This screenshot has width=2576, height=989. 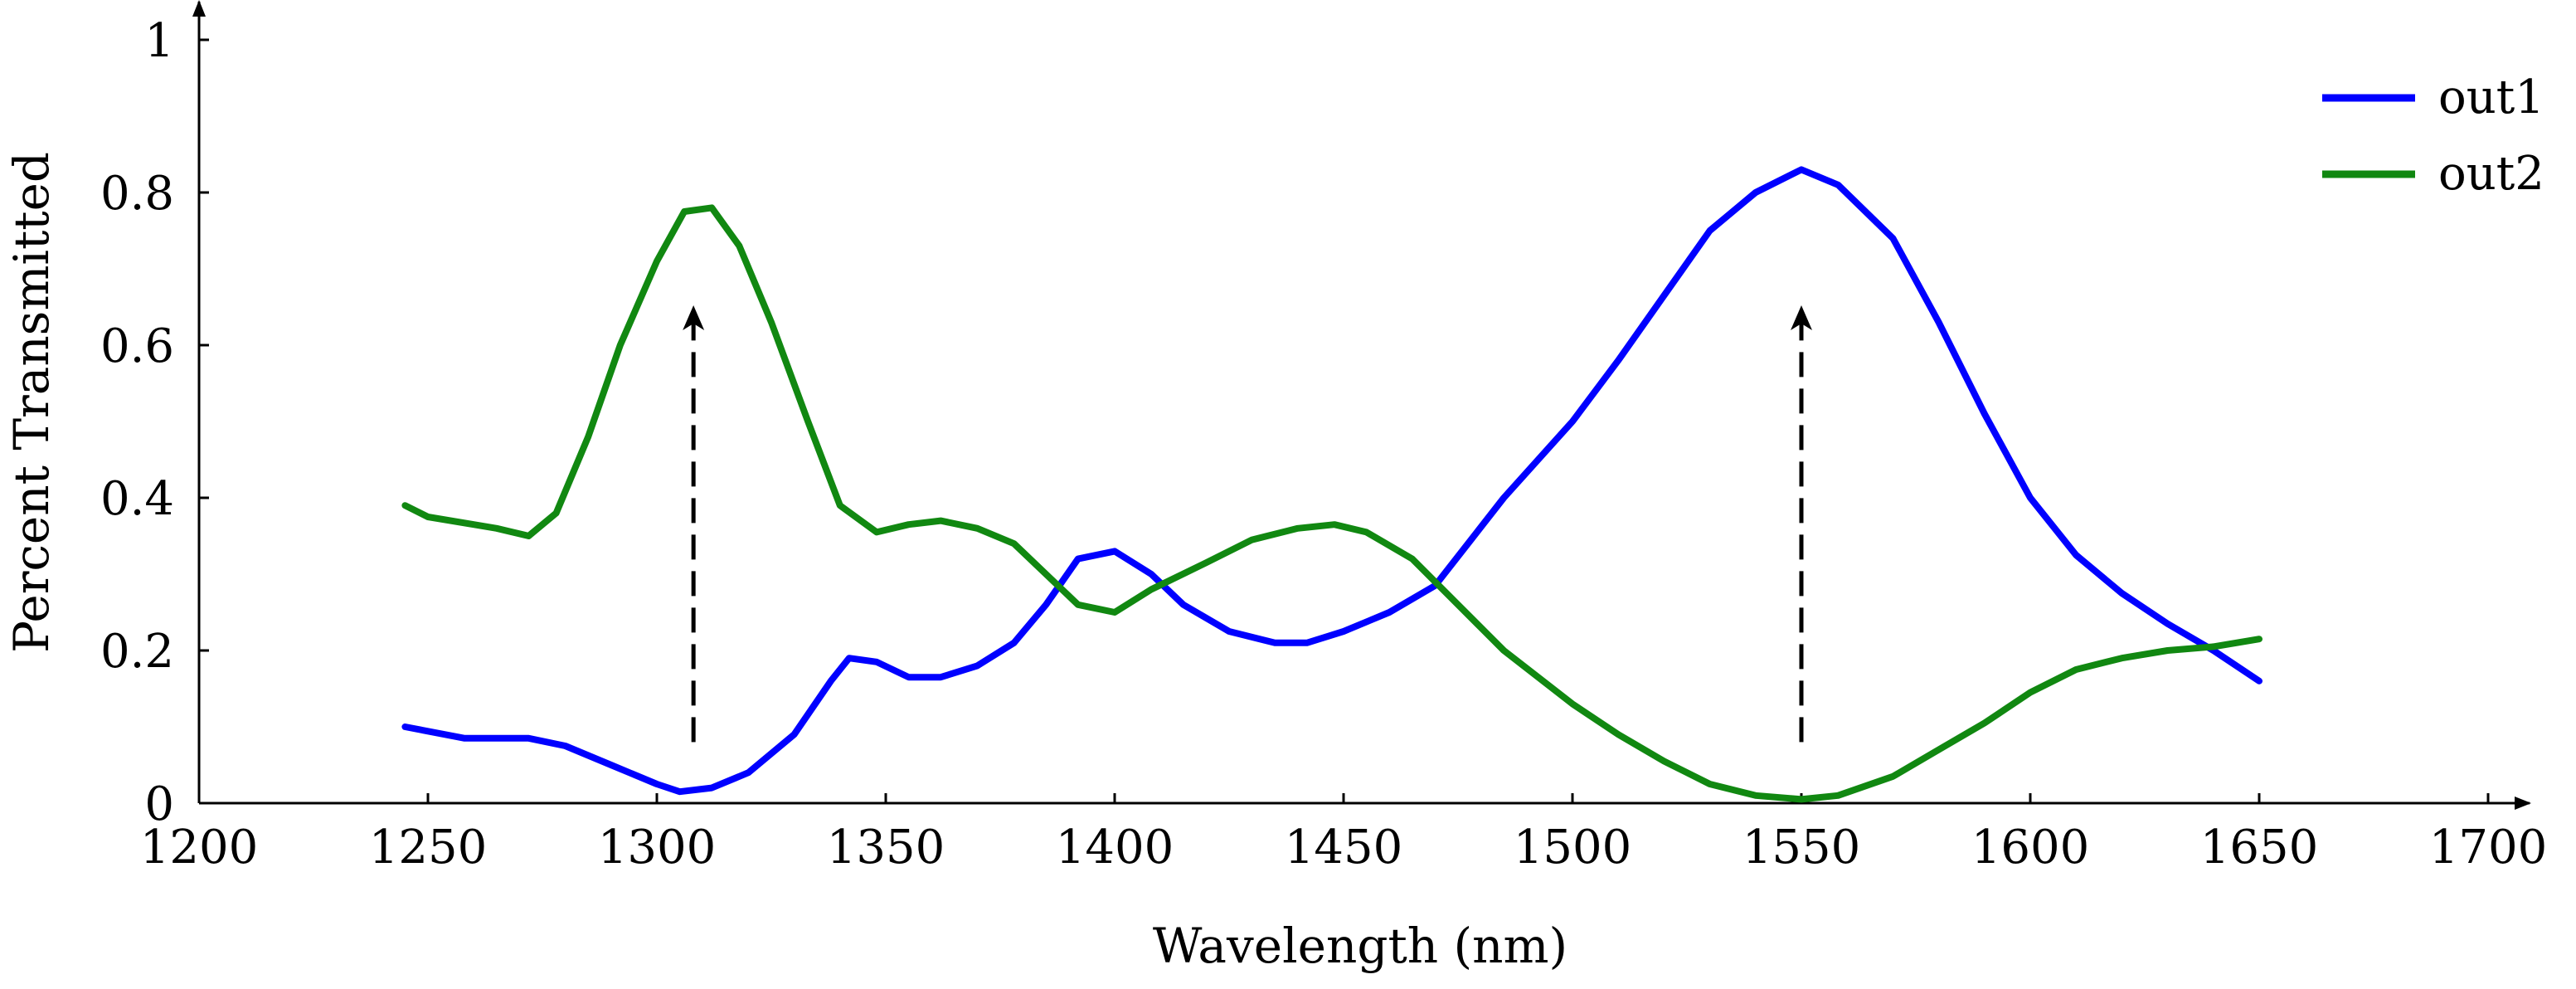 What do you see at coordinates (137, 652) in the screenshot?
I see `y-tick-label: 0.2` at bounding box center [137, 652].